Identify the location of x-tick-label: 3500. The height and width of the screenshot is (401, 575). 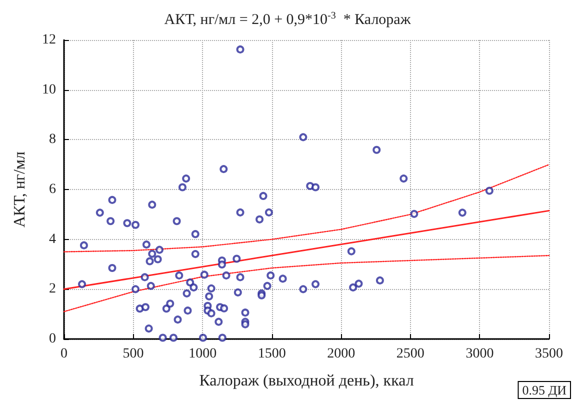
(549, 354).